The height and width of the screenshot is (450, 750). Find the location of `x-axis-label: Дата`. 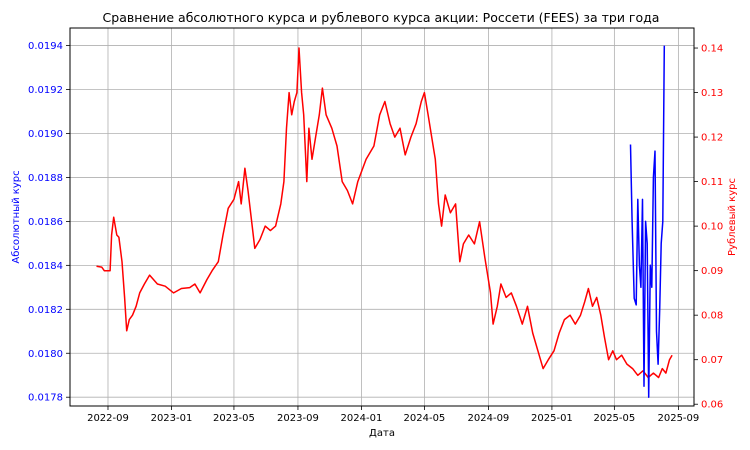

x-axis-label: Дата is located at coordinates (382, 433).